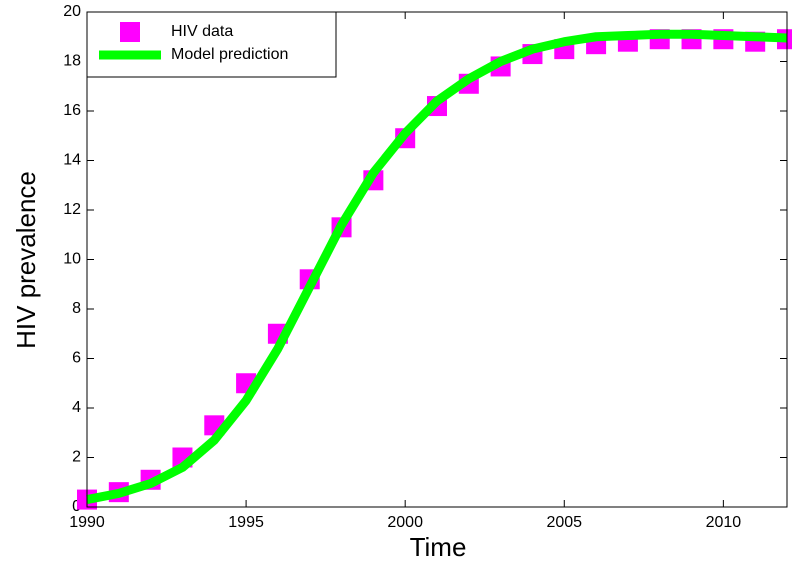 Image resolution: width=792 pixels, height=572 pixels. Describe the element at coordinates (438, 547) in the screenshot. I see `x-axis-label: Time` at that location.